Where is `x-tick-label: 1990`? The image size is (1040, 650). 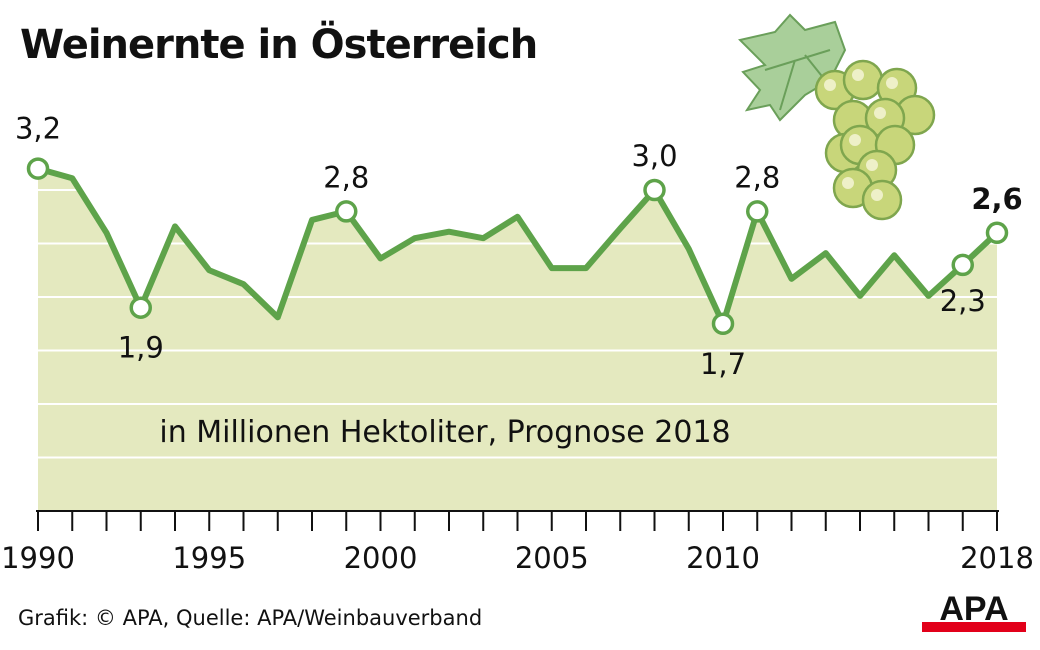
x-tick-label: 1990 is located at coordinates (38, 558).